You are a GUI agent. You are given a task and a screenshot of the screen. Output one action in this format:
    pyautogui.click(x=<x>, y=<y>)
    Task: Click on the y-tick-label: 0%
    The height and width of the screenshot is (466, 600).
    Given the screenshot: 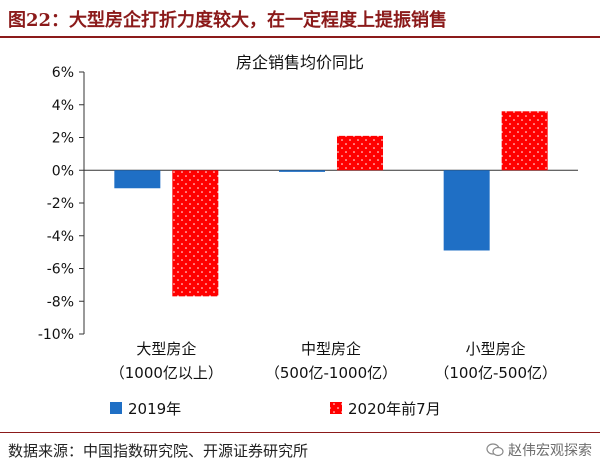 What is the action you would take?
    pyautogui.click(x=63, y=171)
    